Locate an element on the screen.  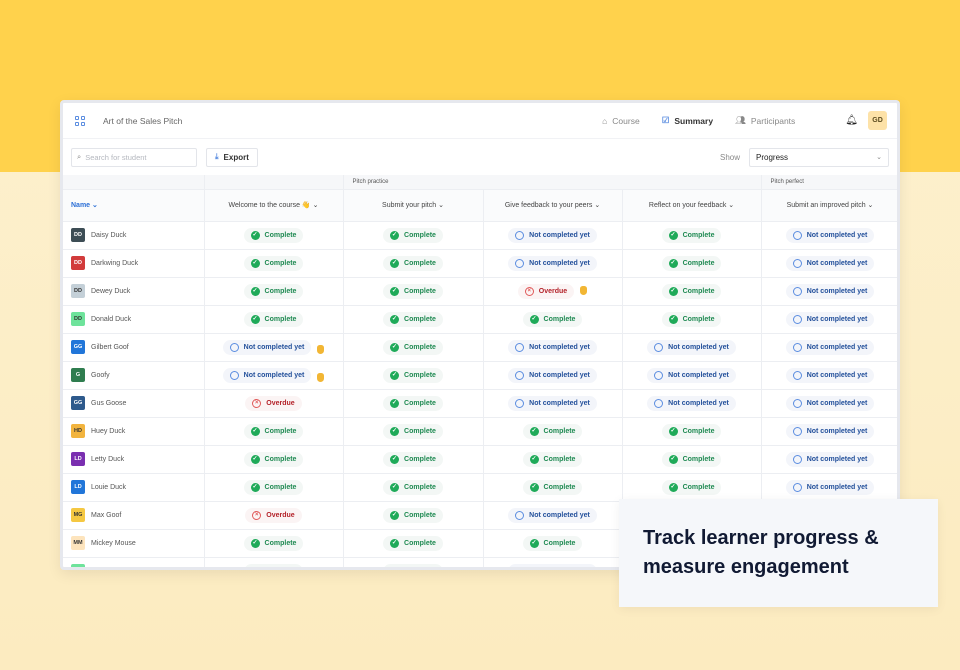
search-input: ⌕ Search for student is located at coordinates (134, 157).